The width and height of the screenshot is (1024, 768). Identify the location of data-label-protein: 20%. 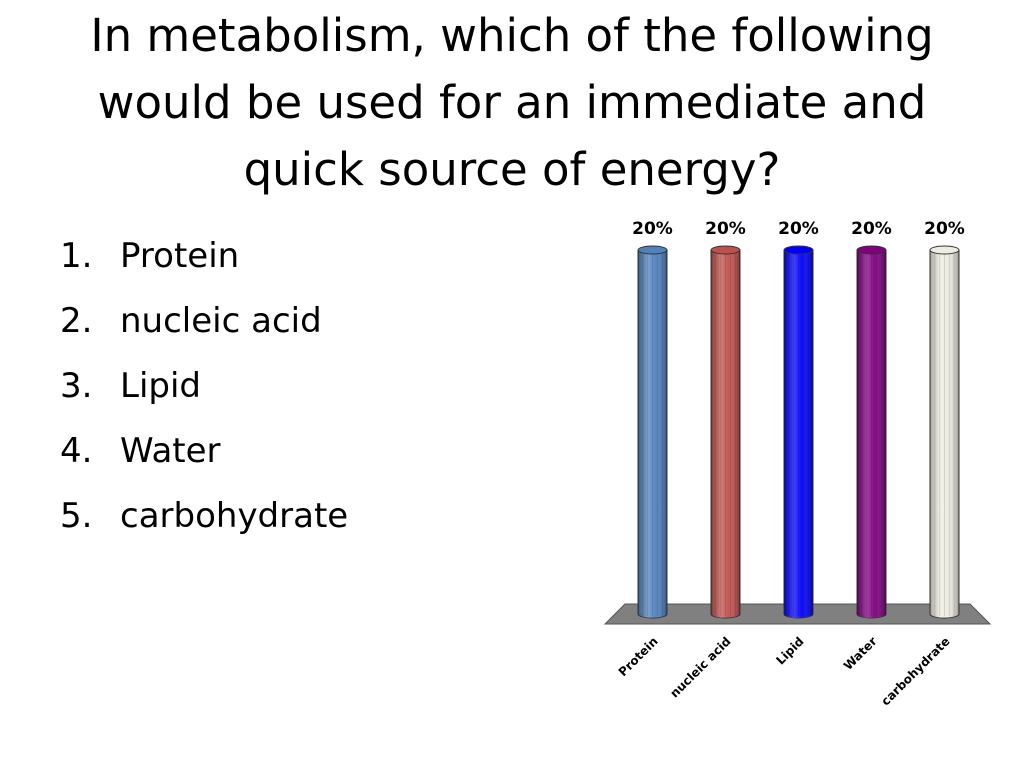
(652, 229).